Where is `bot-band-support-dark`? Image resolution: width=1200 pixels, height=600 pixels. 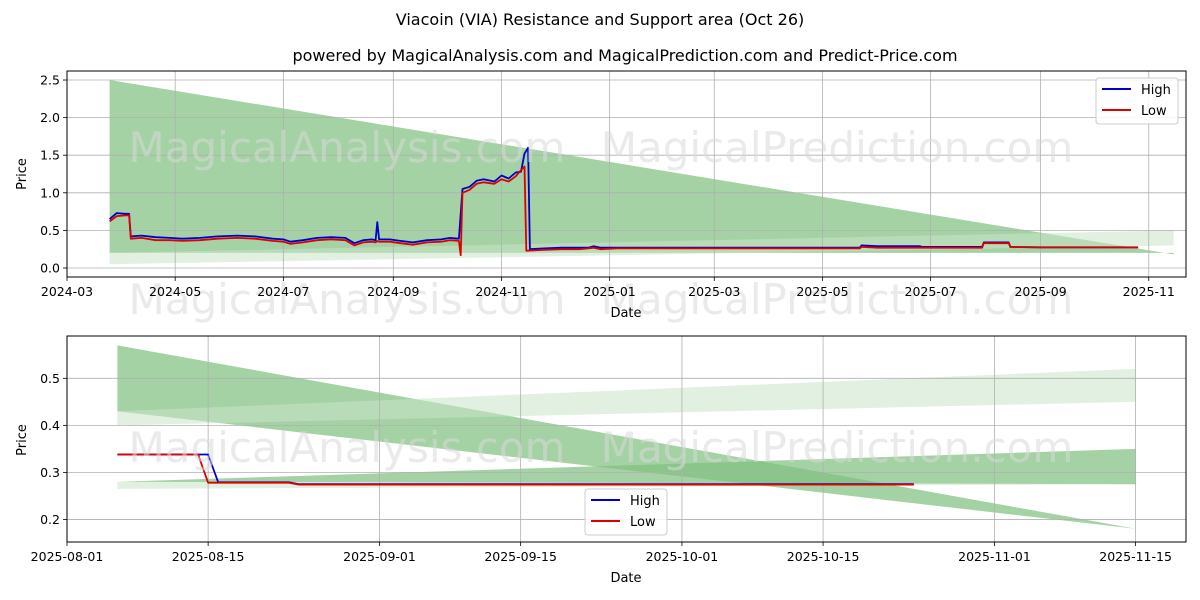 bot-band-support-dark is located at coordinates (626, 466).